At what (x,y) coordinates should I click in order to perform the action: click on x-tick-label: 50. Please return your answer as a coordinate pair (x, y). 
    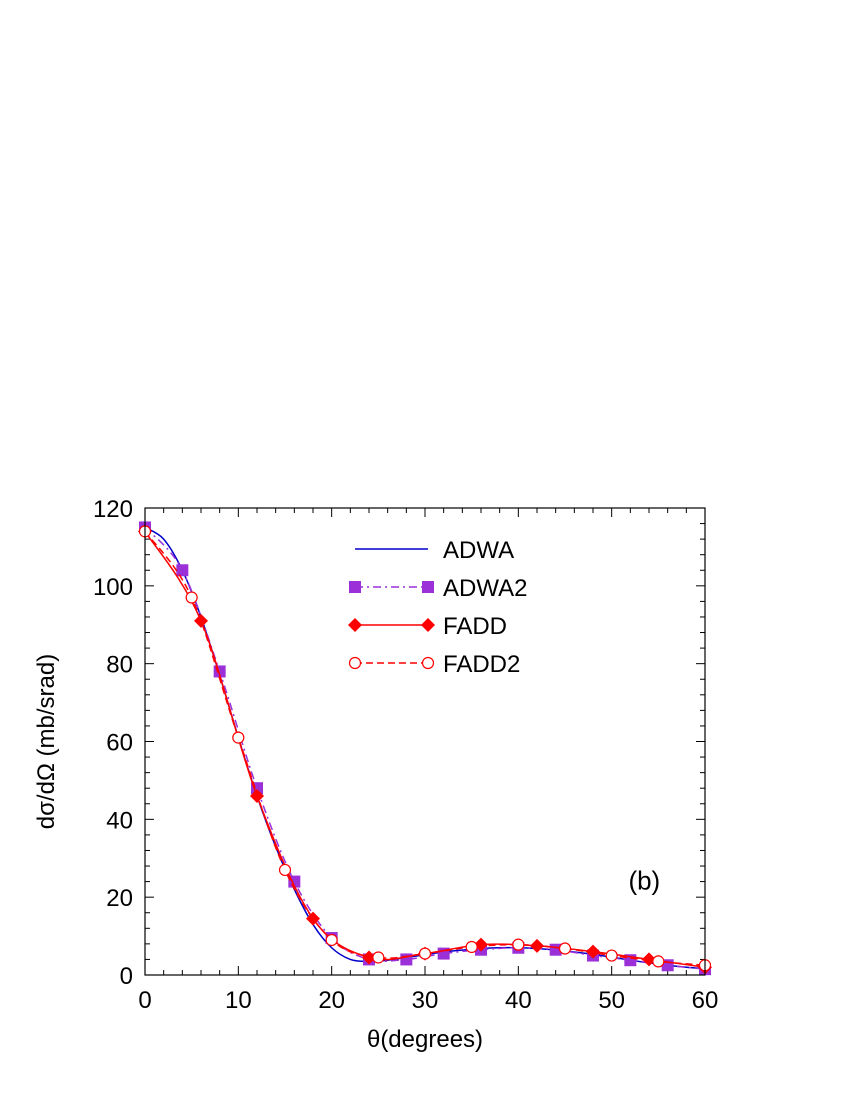
    Looking at the image, I should click on (611, 1000).